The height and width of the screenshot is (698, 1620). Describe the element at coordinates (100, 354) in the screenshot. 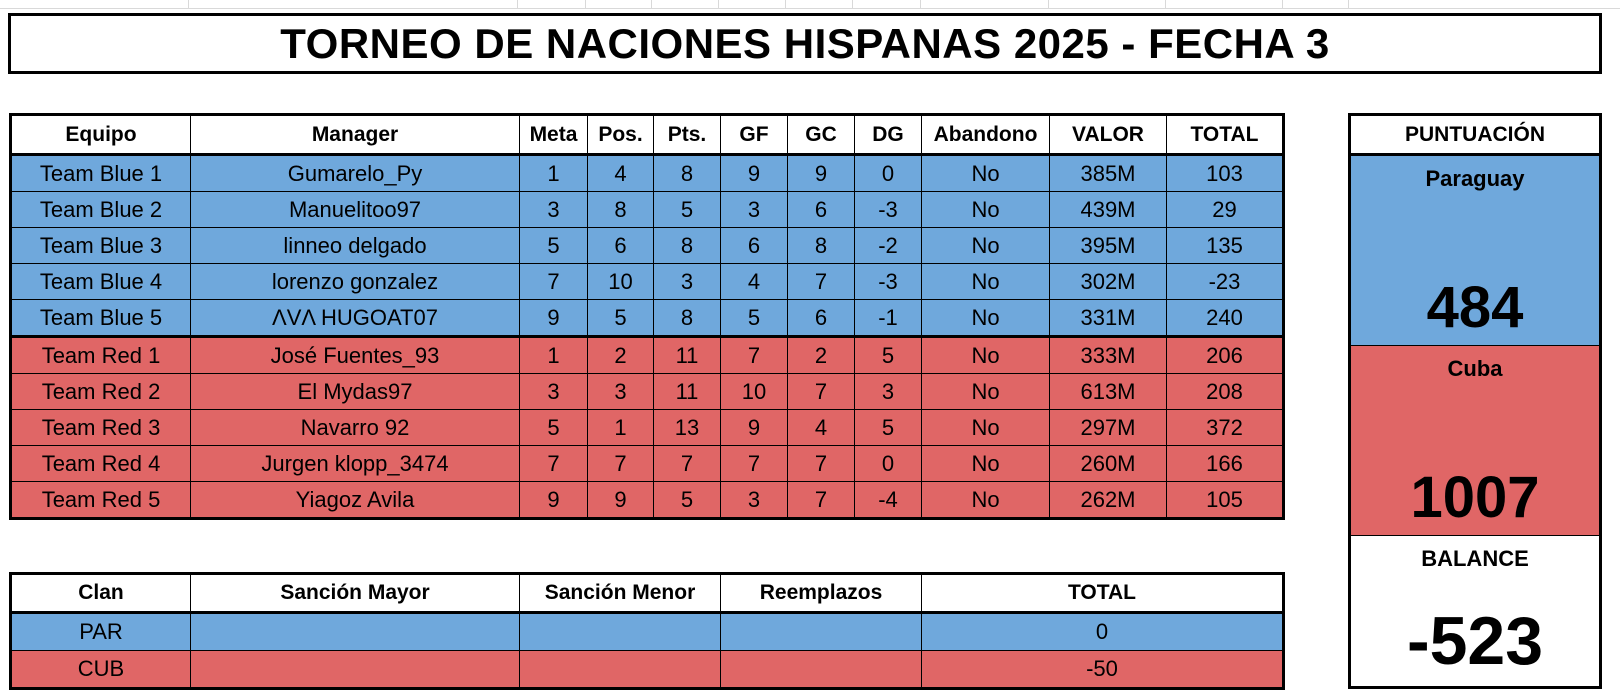

I see `table-cell: Team Red 1` at that location.